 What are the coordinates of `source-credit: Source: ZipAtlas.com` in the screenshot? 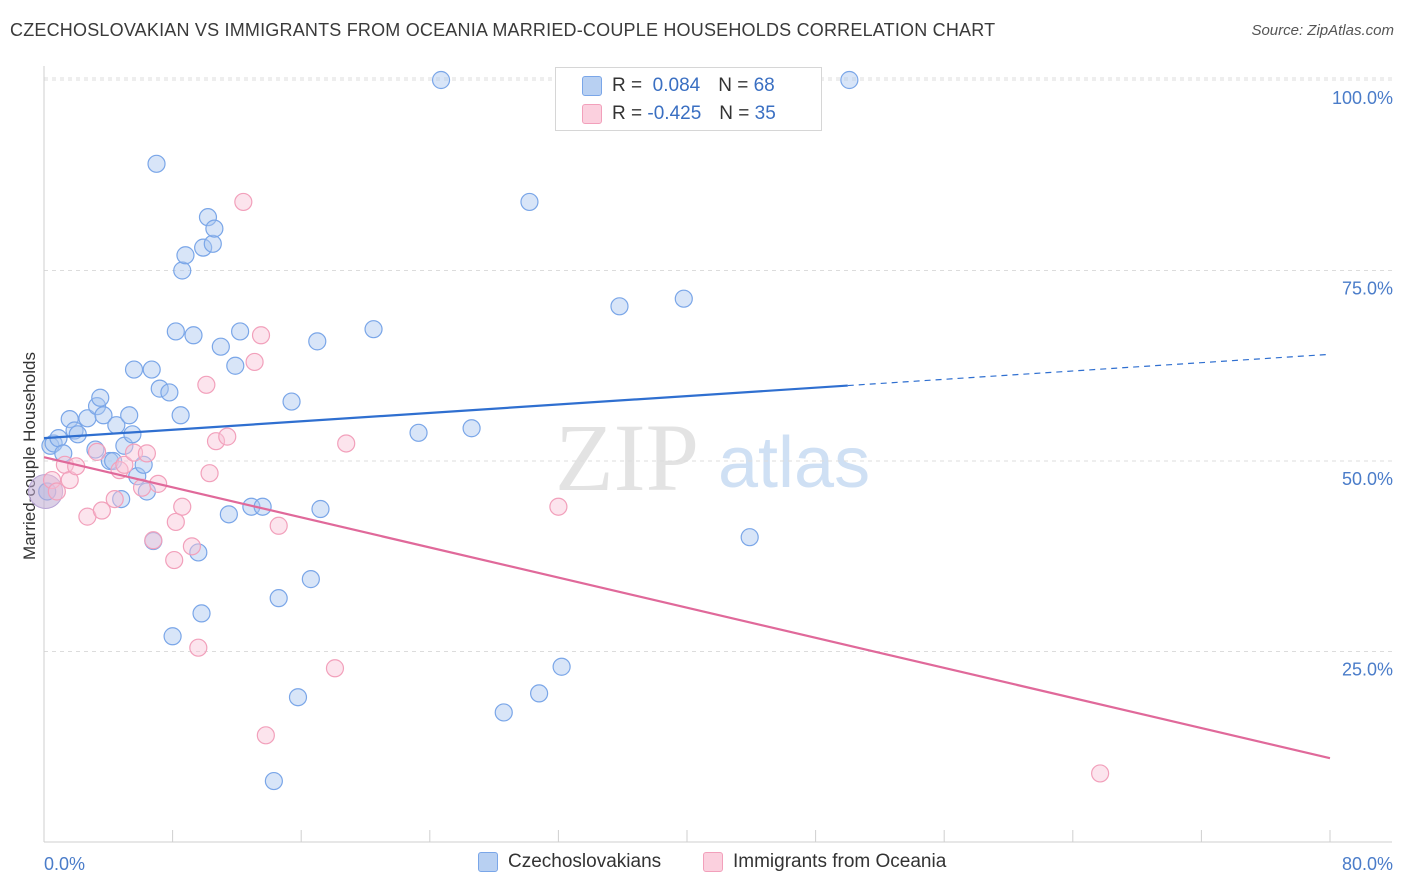 It's located at (1322, 30).